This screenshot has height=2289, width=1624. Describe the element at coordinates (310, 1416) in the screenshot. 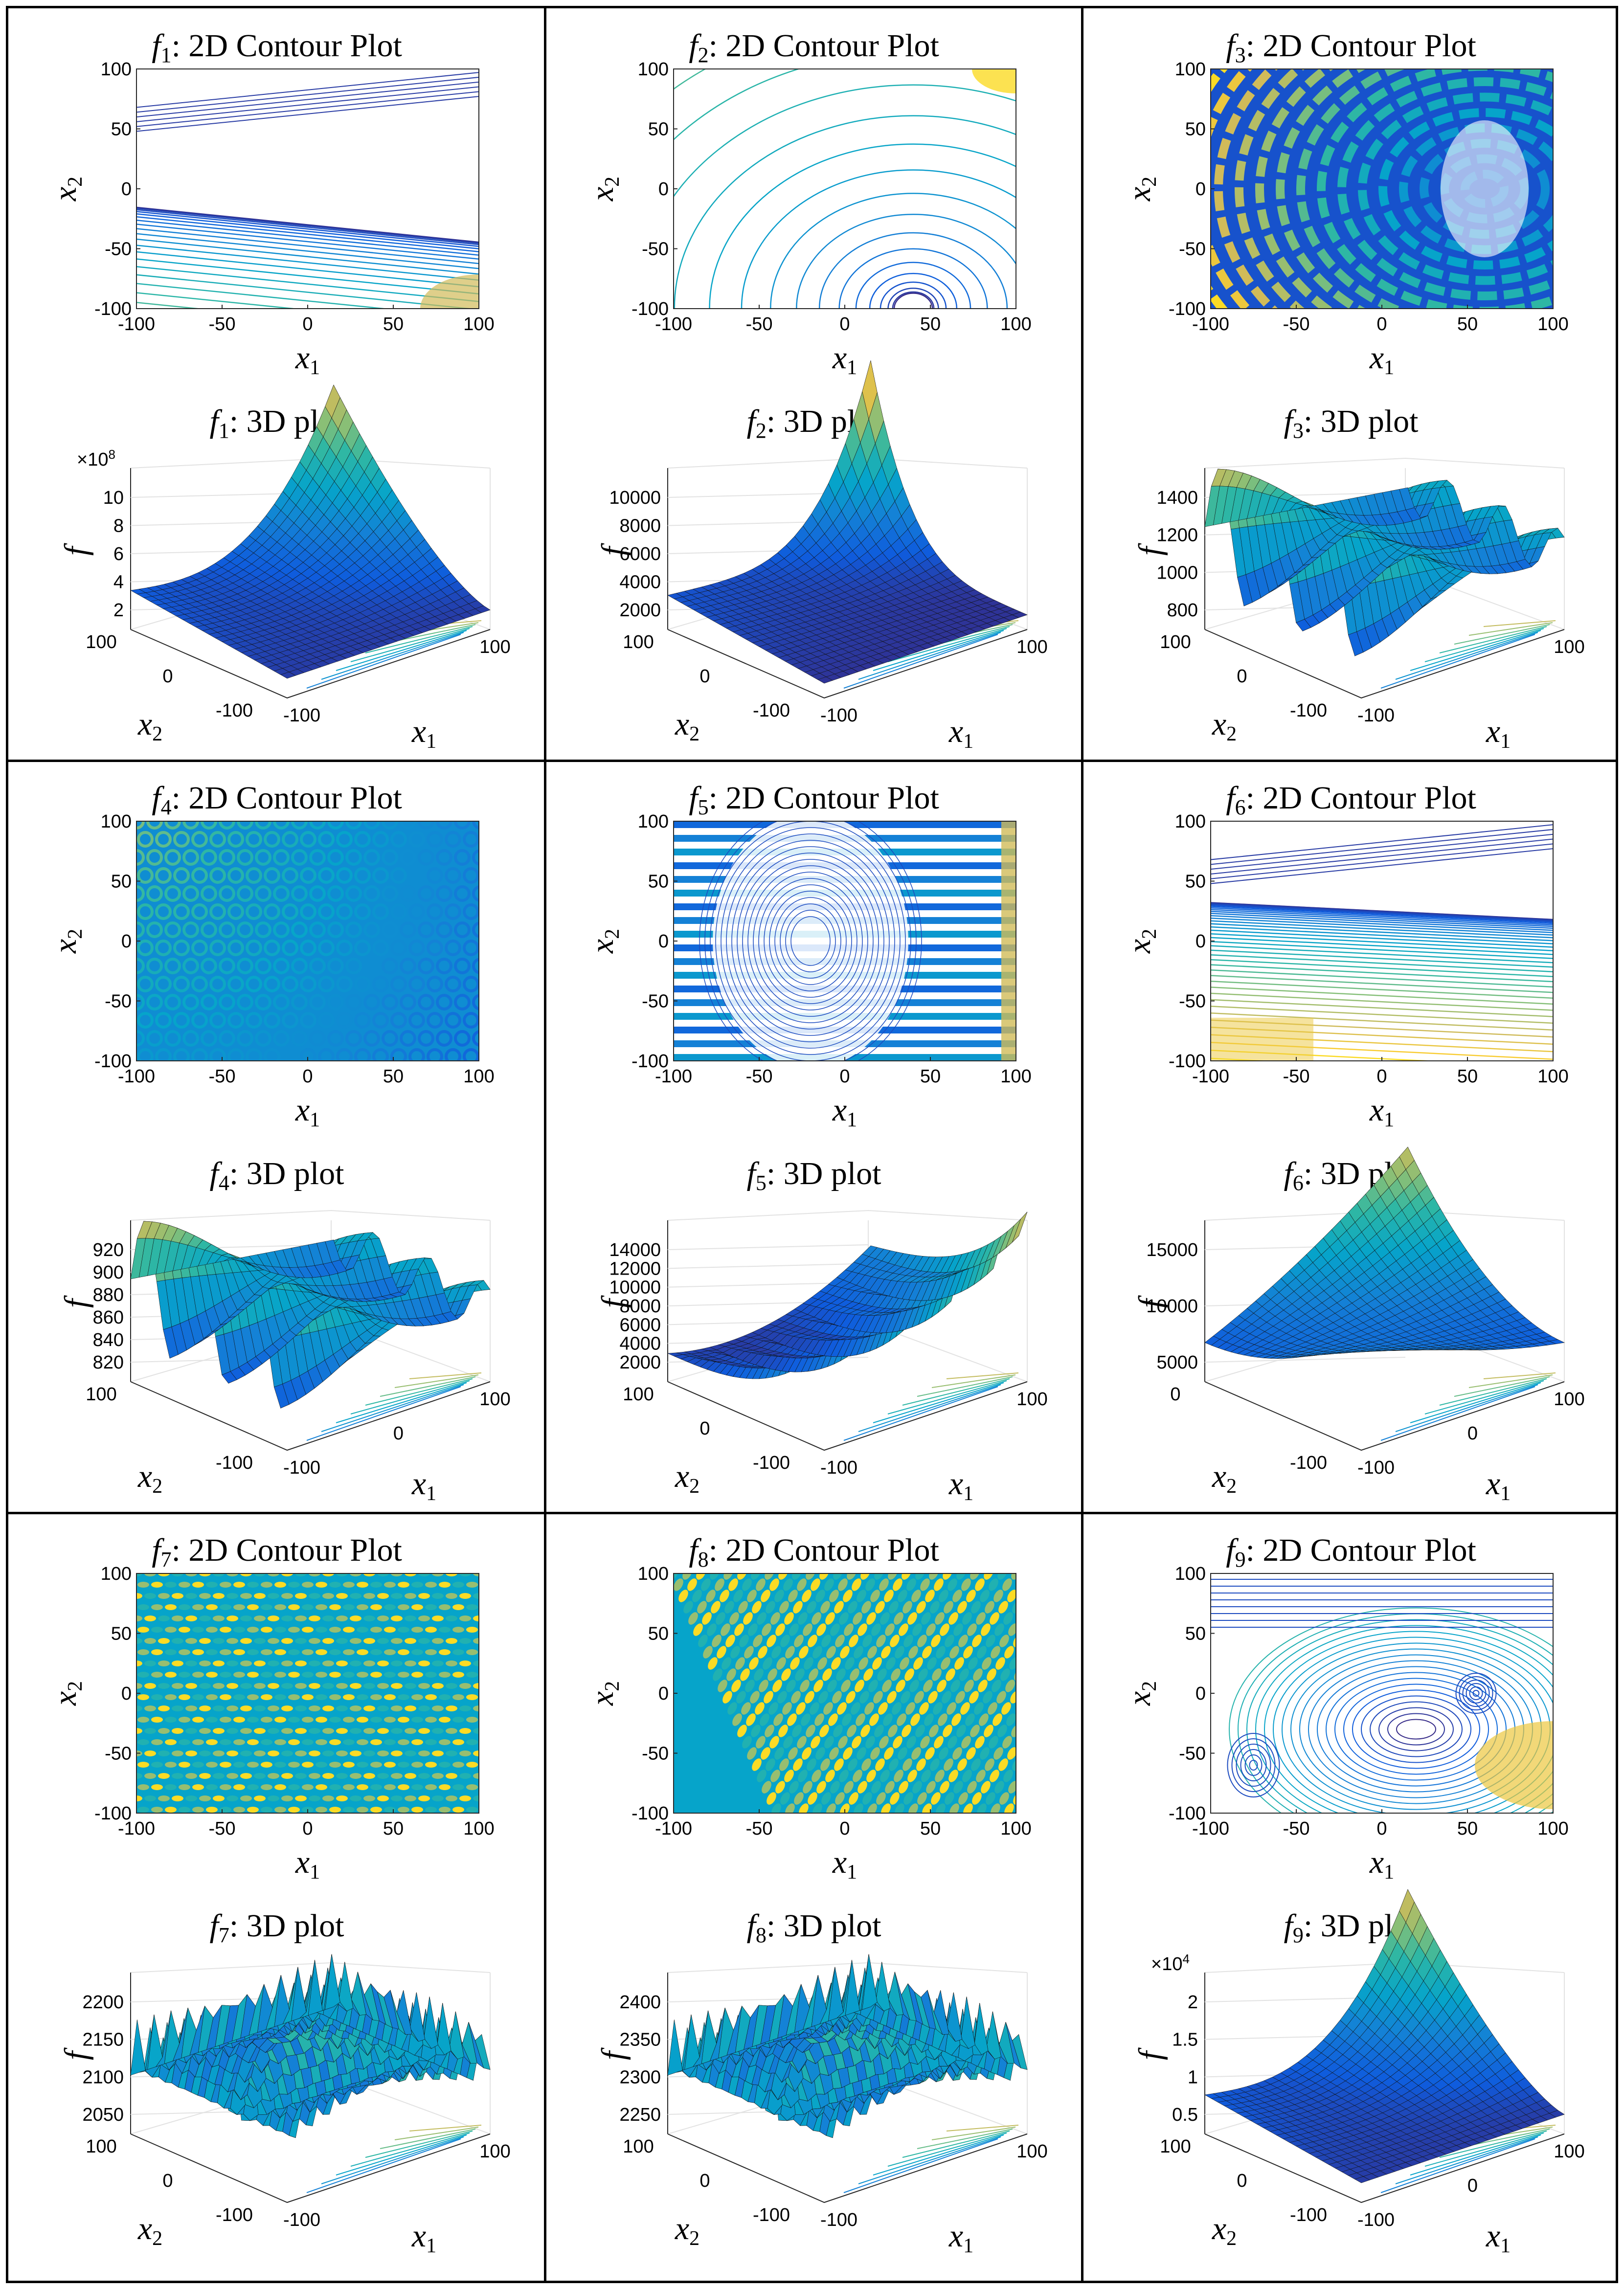

I see `axes-floor` at that location.